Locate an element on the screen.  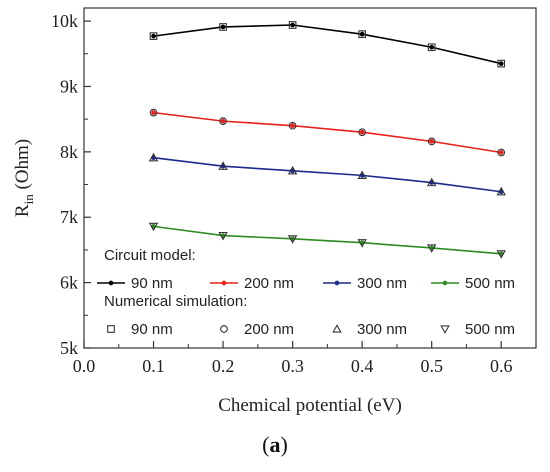
x-tick-label: 0.2 is located at coordinates (223, 366).